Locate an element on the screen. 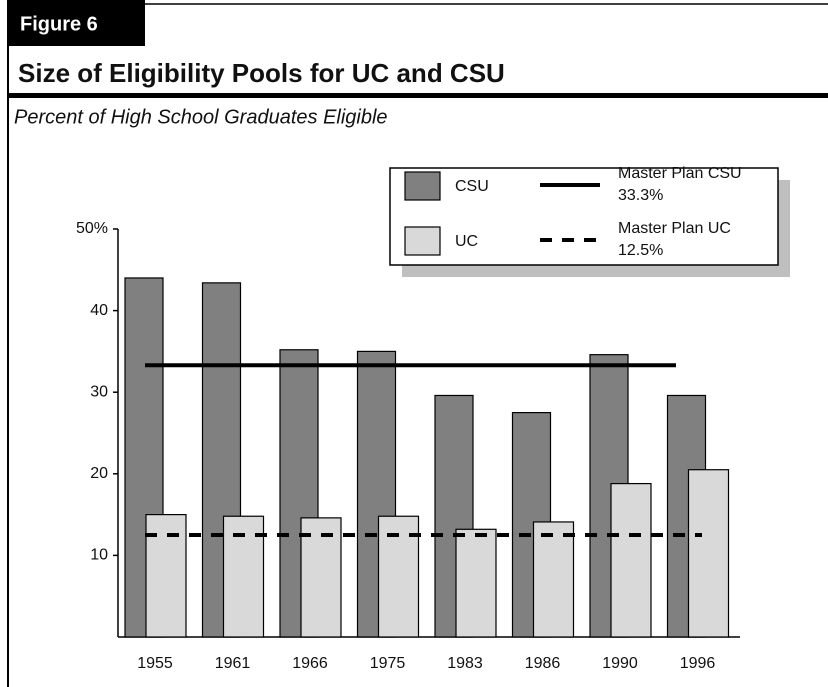 The width and height of the screenshot is (828, 687). x-tick-label: 1961 is located at coordinates (233, 663).